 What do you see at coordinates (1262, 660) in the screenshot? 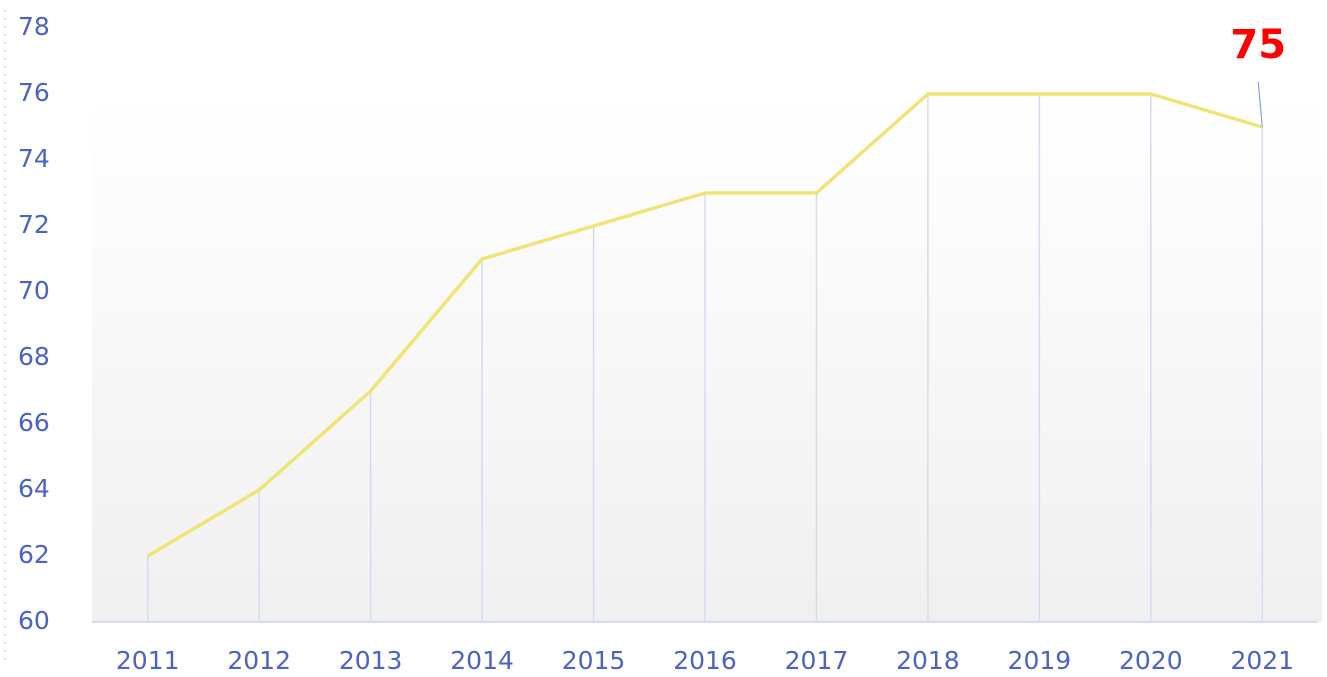
I see `x-tick-label: 2021` at bounding box center [1262, 660].